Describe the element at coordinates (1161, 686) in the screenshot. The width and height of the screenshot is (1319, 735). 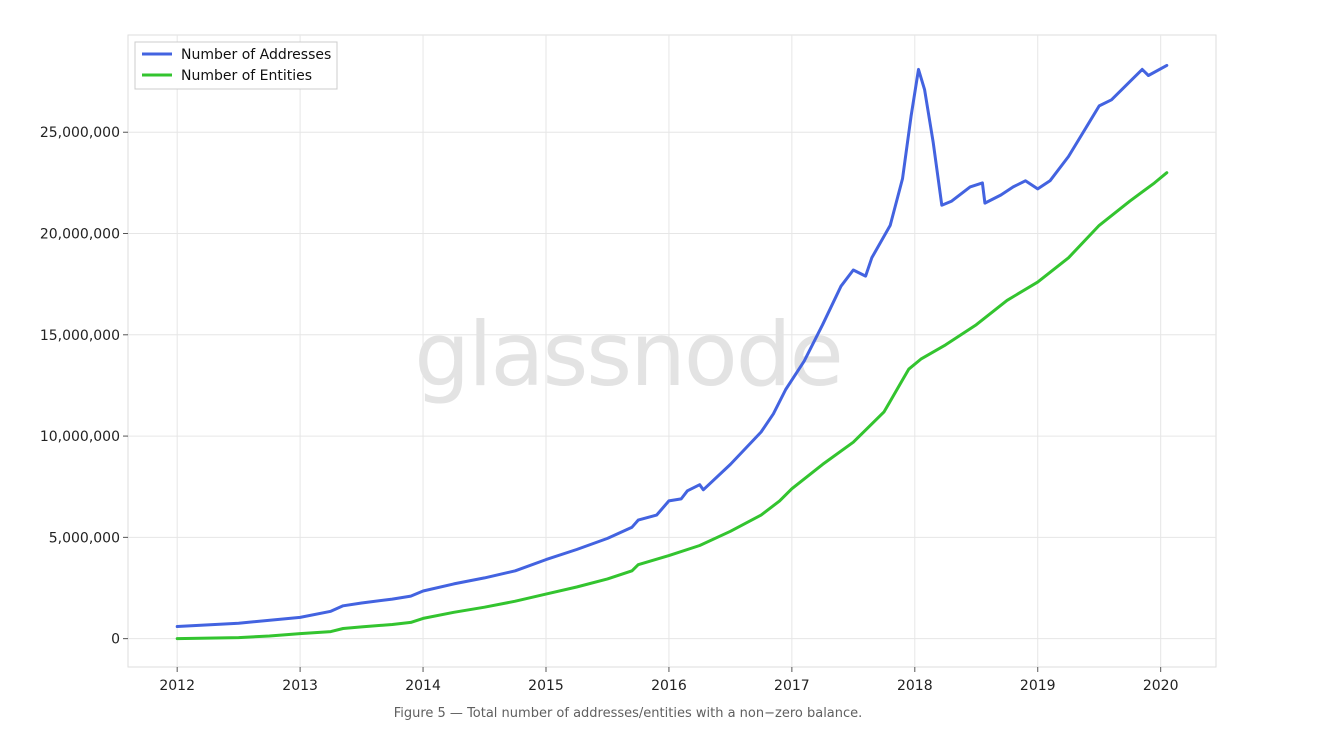
I see `x-tick-label: 2020` at that location.